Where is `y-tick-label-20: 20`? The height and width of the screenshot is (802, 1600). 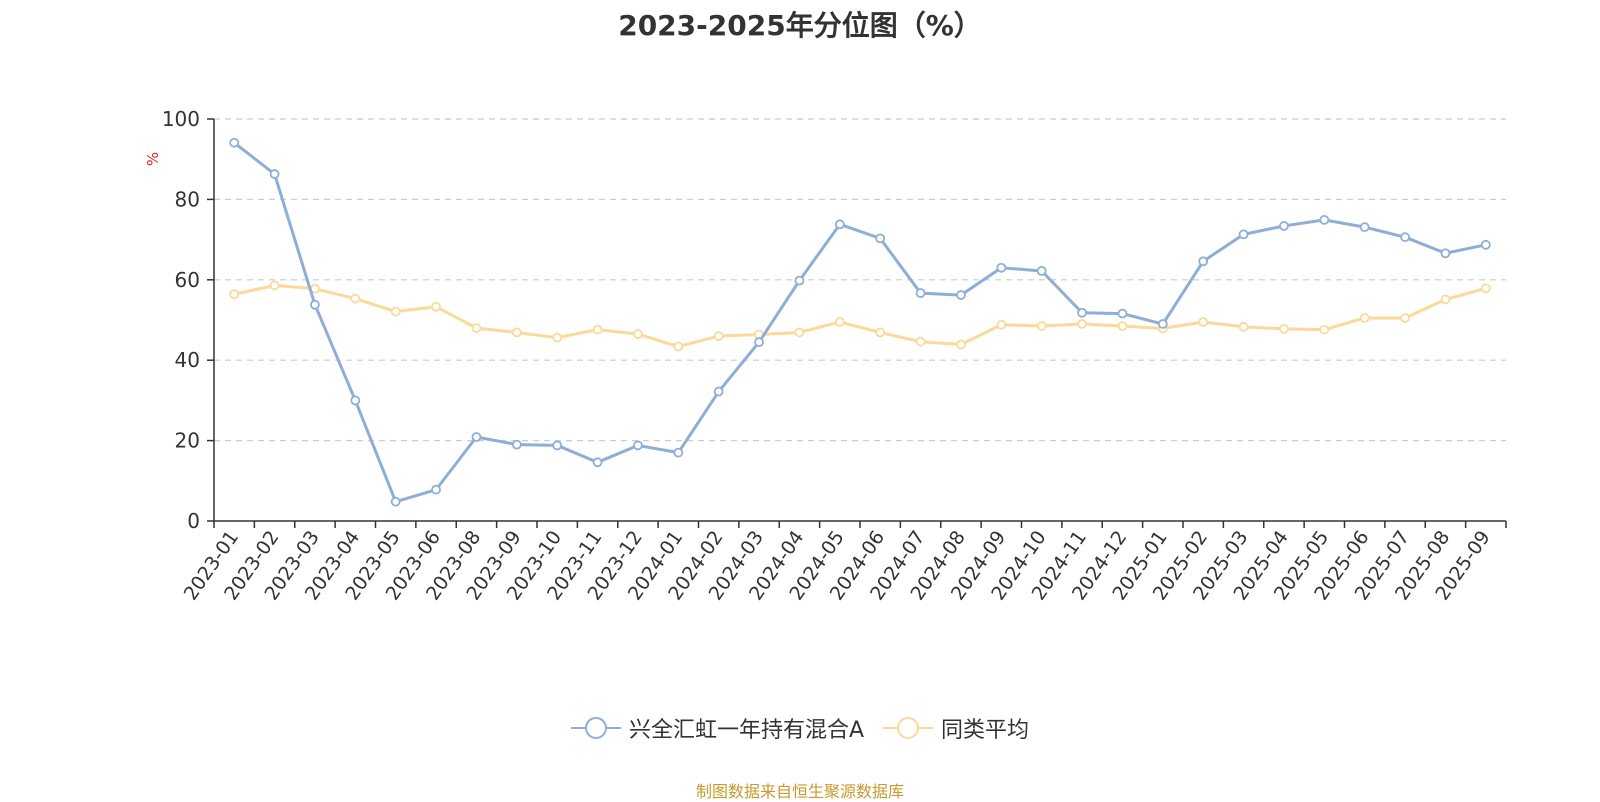
y-tick-label-20: 20 is located at coordinates (187, 441).